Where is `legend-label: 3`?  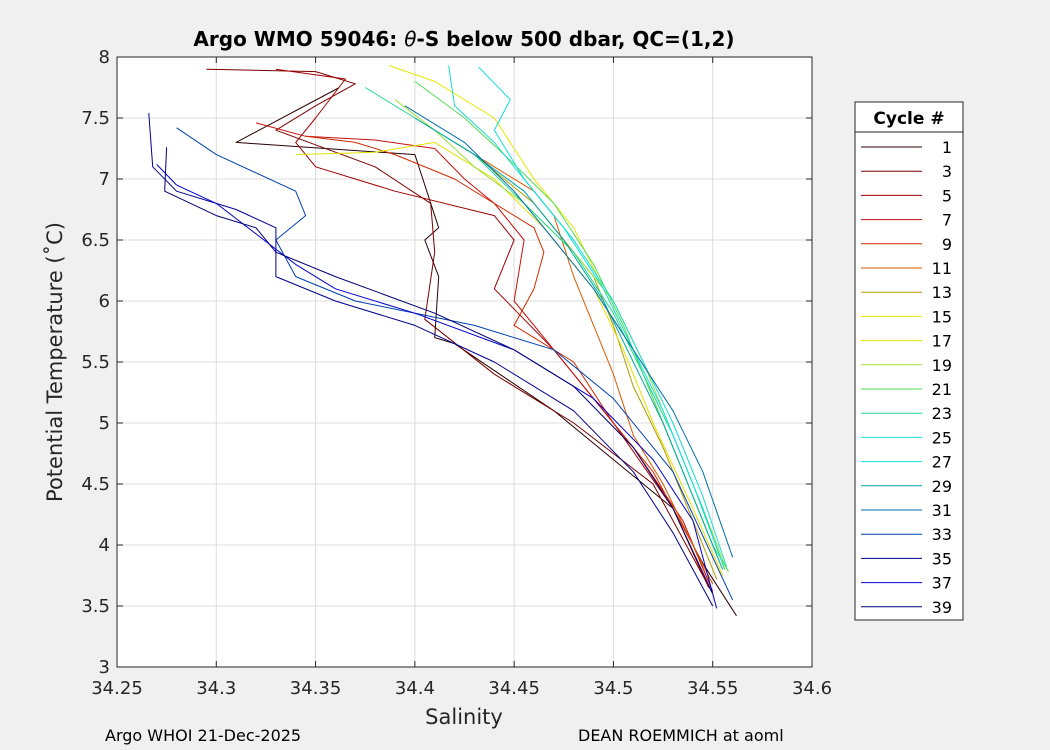 legend-label: 3 is located at coordinates (947, 171).